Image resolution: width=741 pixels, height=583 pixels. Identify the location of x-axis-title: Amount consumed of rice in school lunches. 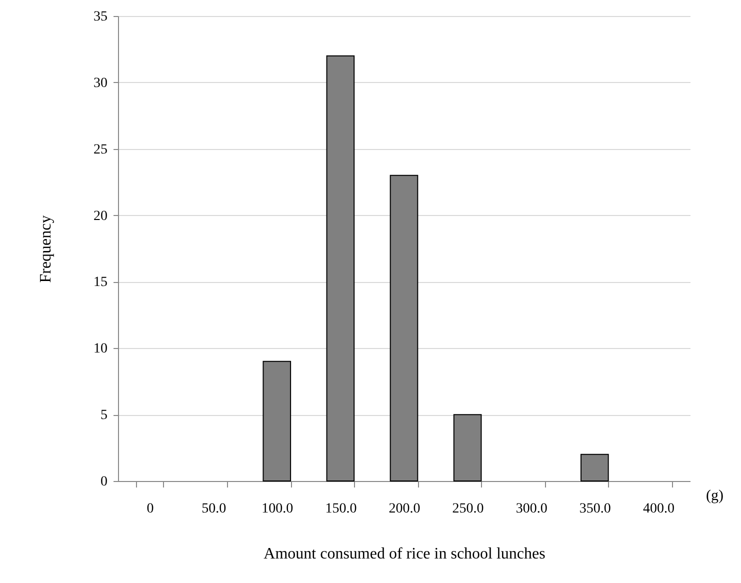
(405, 554).